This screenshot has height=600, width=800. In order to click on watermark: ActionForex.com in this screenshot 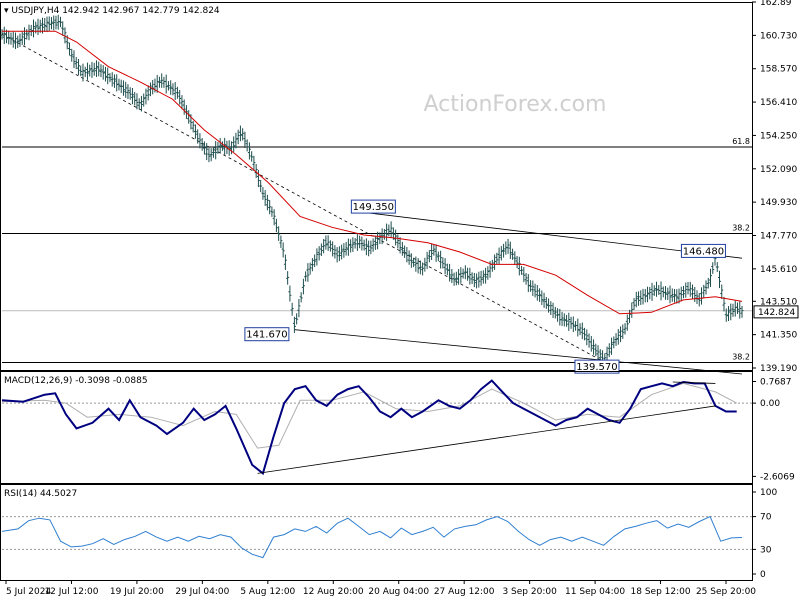, I will do `click(515, 104)`.